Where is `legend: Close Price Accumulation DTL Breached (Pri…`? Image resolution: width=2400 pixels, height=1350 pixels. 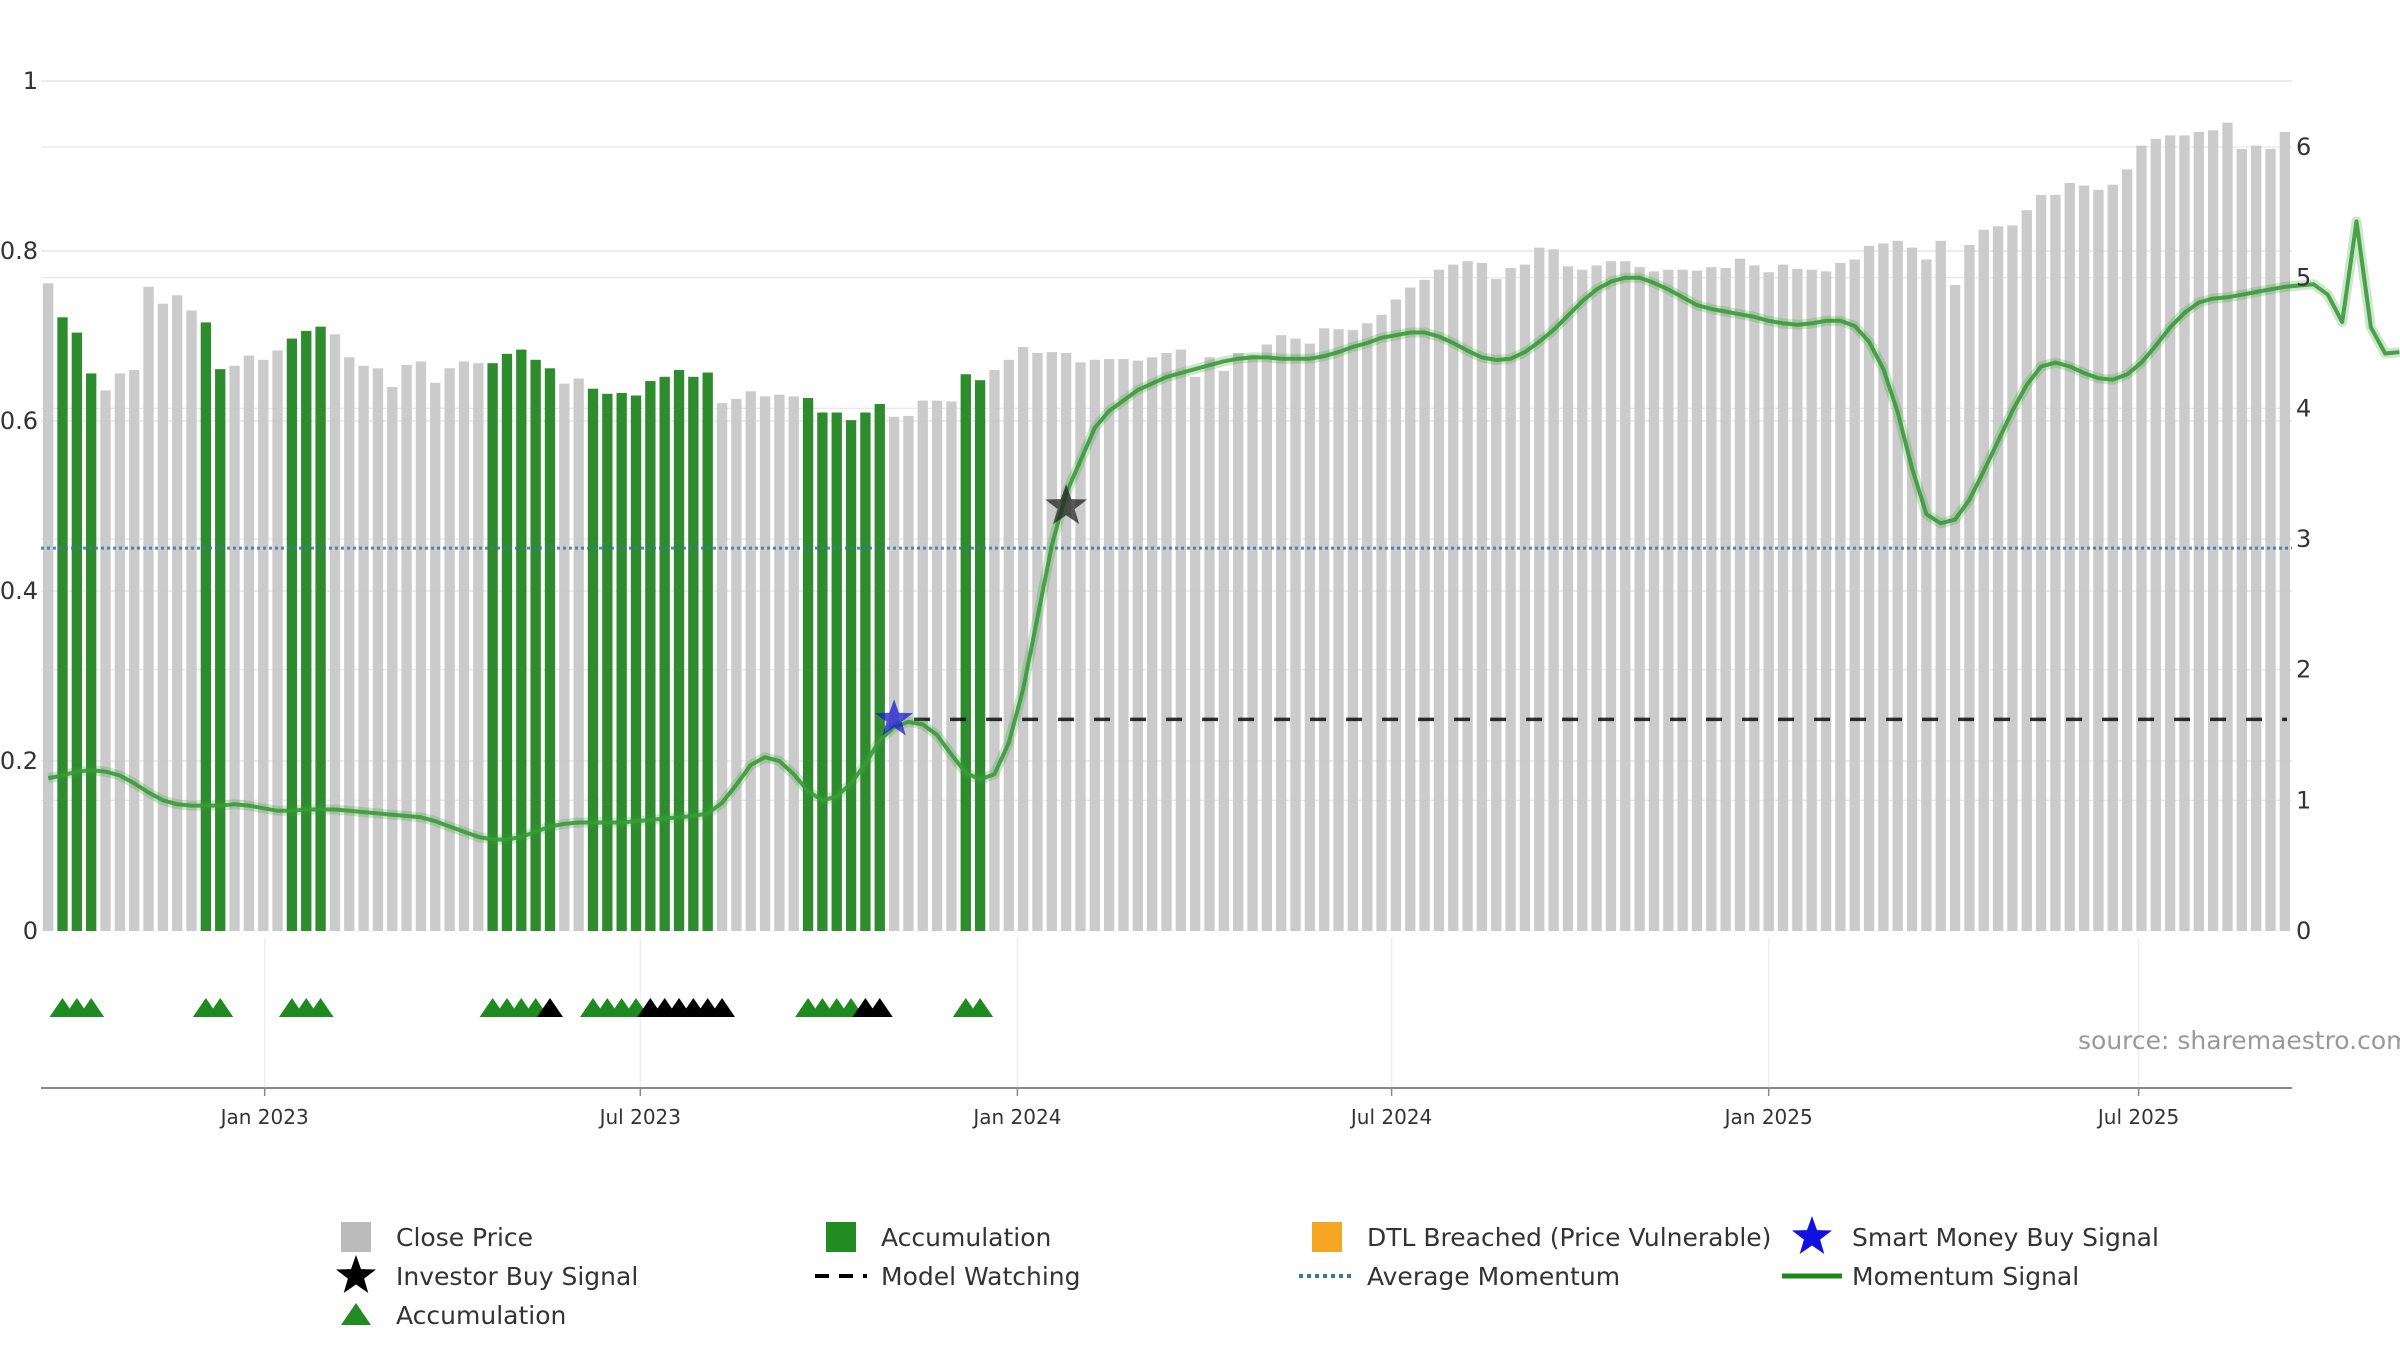 legend: Close Price Accumulation DTL Breached (Pri… is located at coordinates (1247, 1273).